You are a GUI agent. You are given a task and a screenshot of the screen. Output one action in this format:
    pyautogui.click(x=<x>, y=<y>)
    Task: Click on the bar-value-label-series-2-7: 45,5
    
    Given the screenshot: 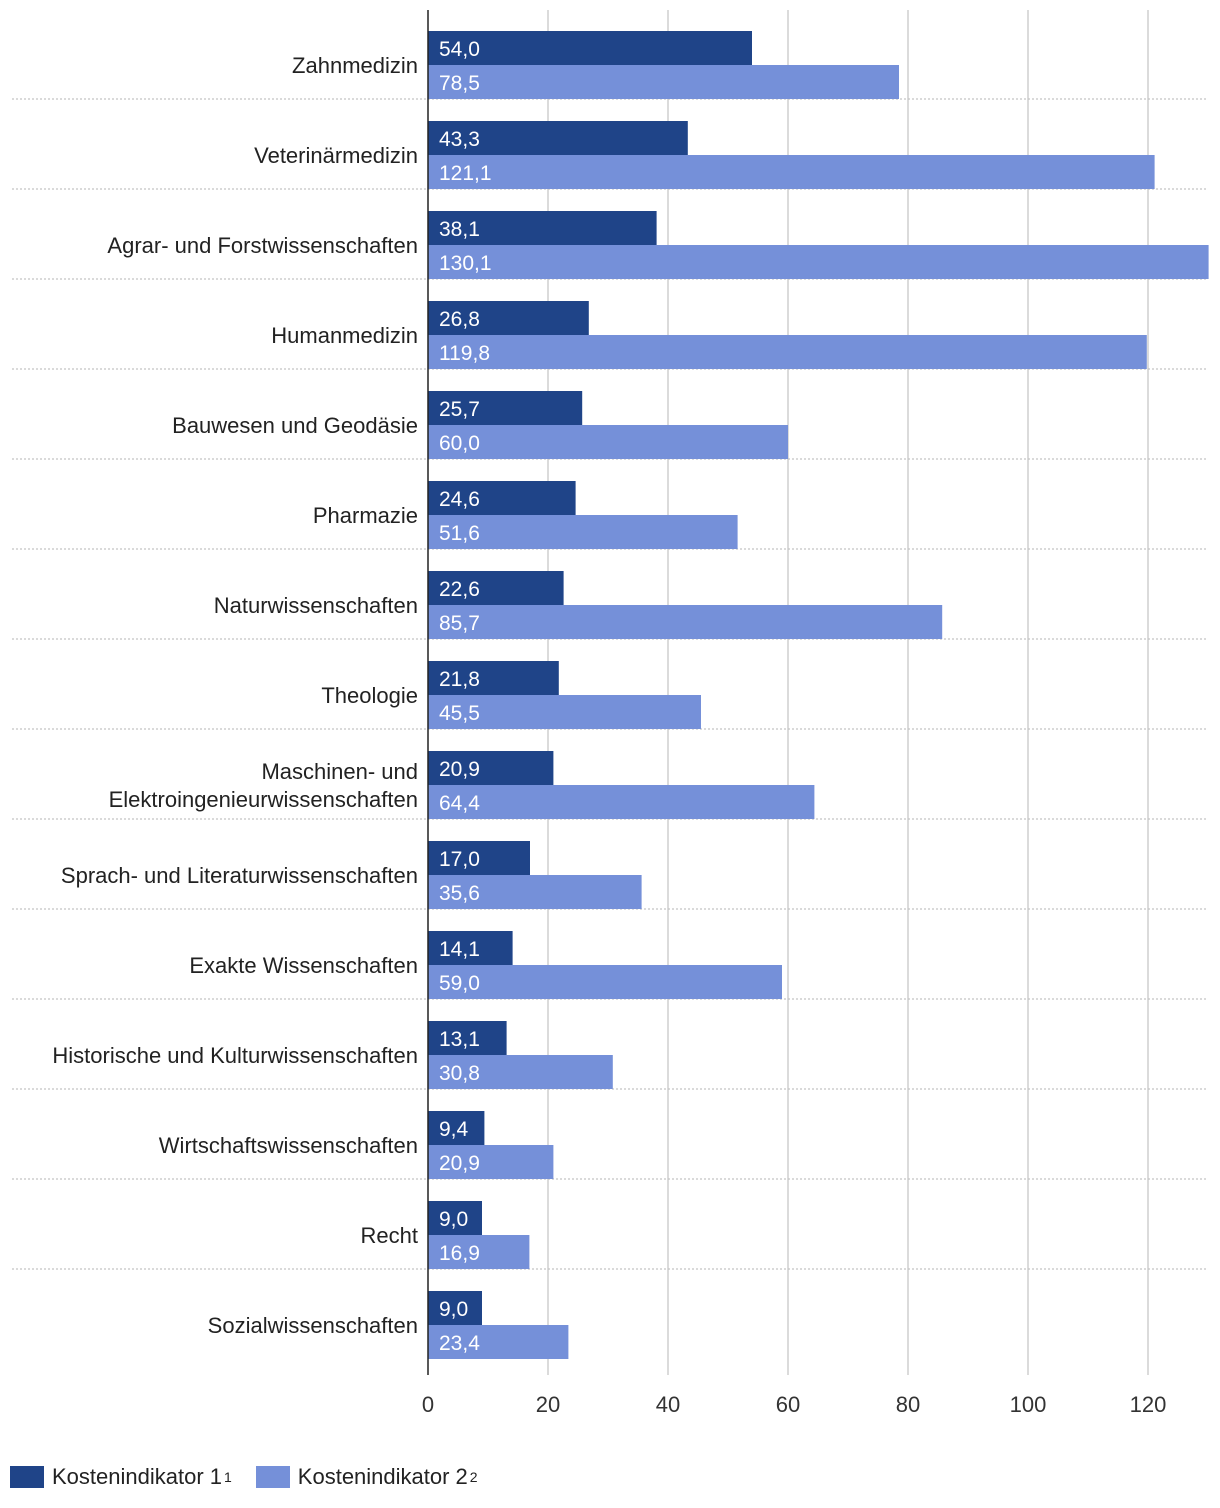 What is the action you would take?
    pyautogui.click(x=459, y=713)
    